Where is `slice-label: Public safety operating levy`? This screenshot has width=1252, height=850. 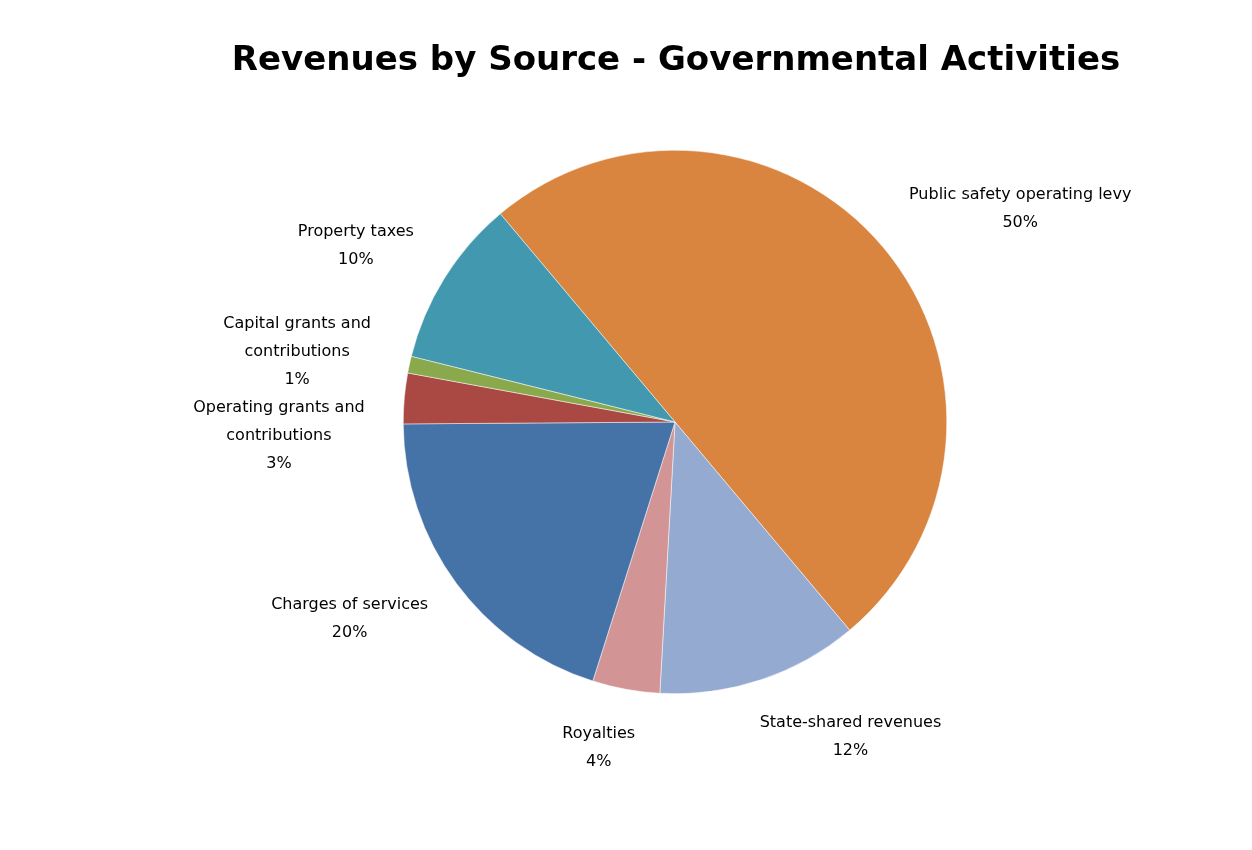
slice-label: Public safety operating levy is located at coordinates (1020, 194).